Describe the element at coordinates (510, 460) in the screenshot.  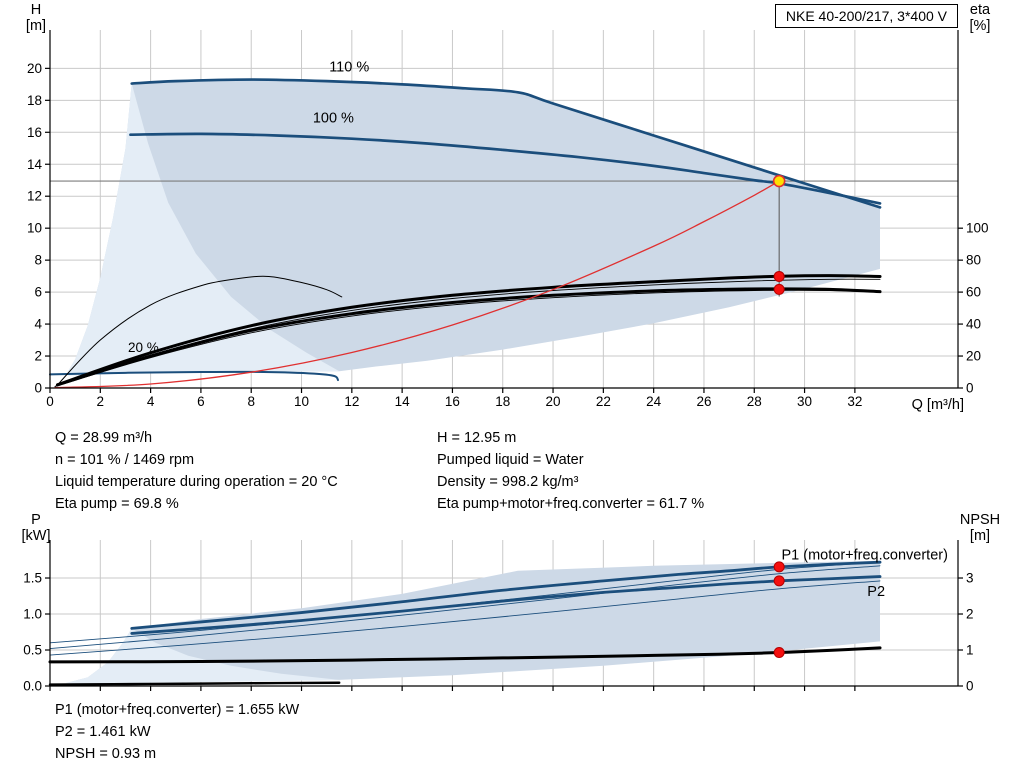
I see `info-line-liquid: Pumped liquid = Water` at that location.